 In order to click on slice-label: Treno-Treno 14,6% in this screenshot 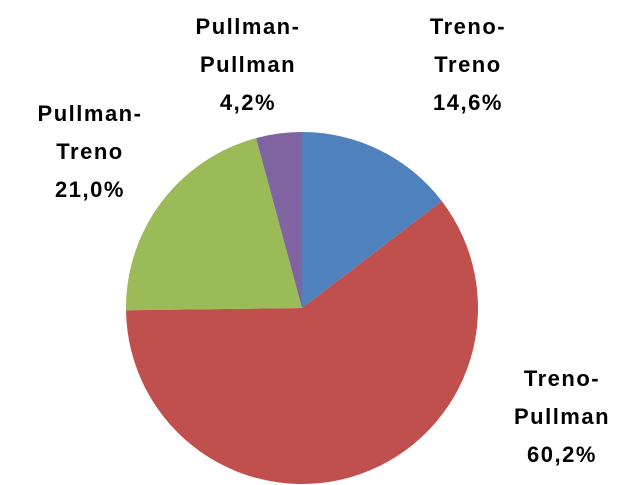, I will do `click(468, 65)`.